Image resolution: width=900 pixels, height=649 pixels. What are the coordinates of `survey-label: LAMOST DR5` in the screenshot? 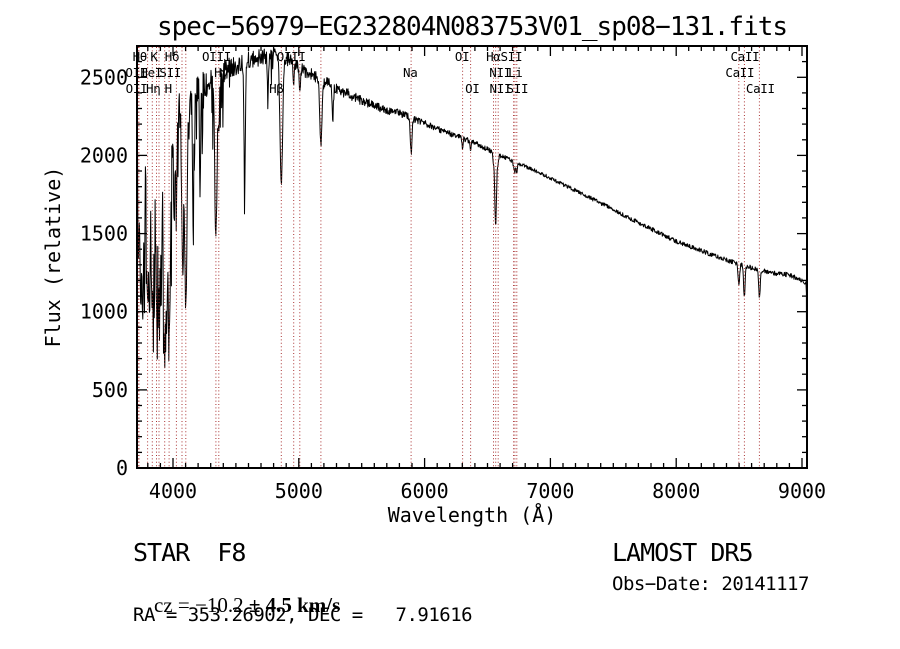 It's located at (683, 552).